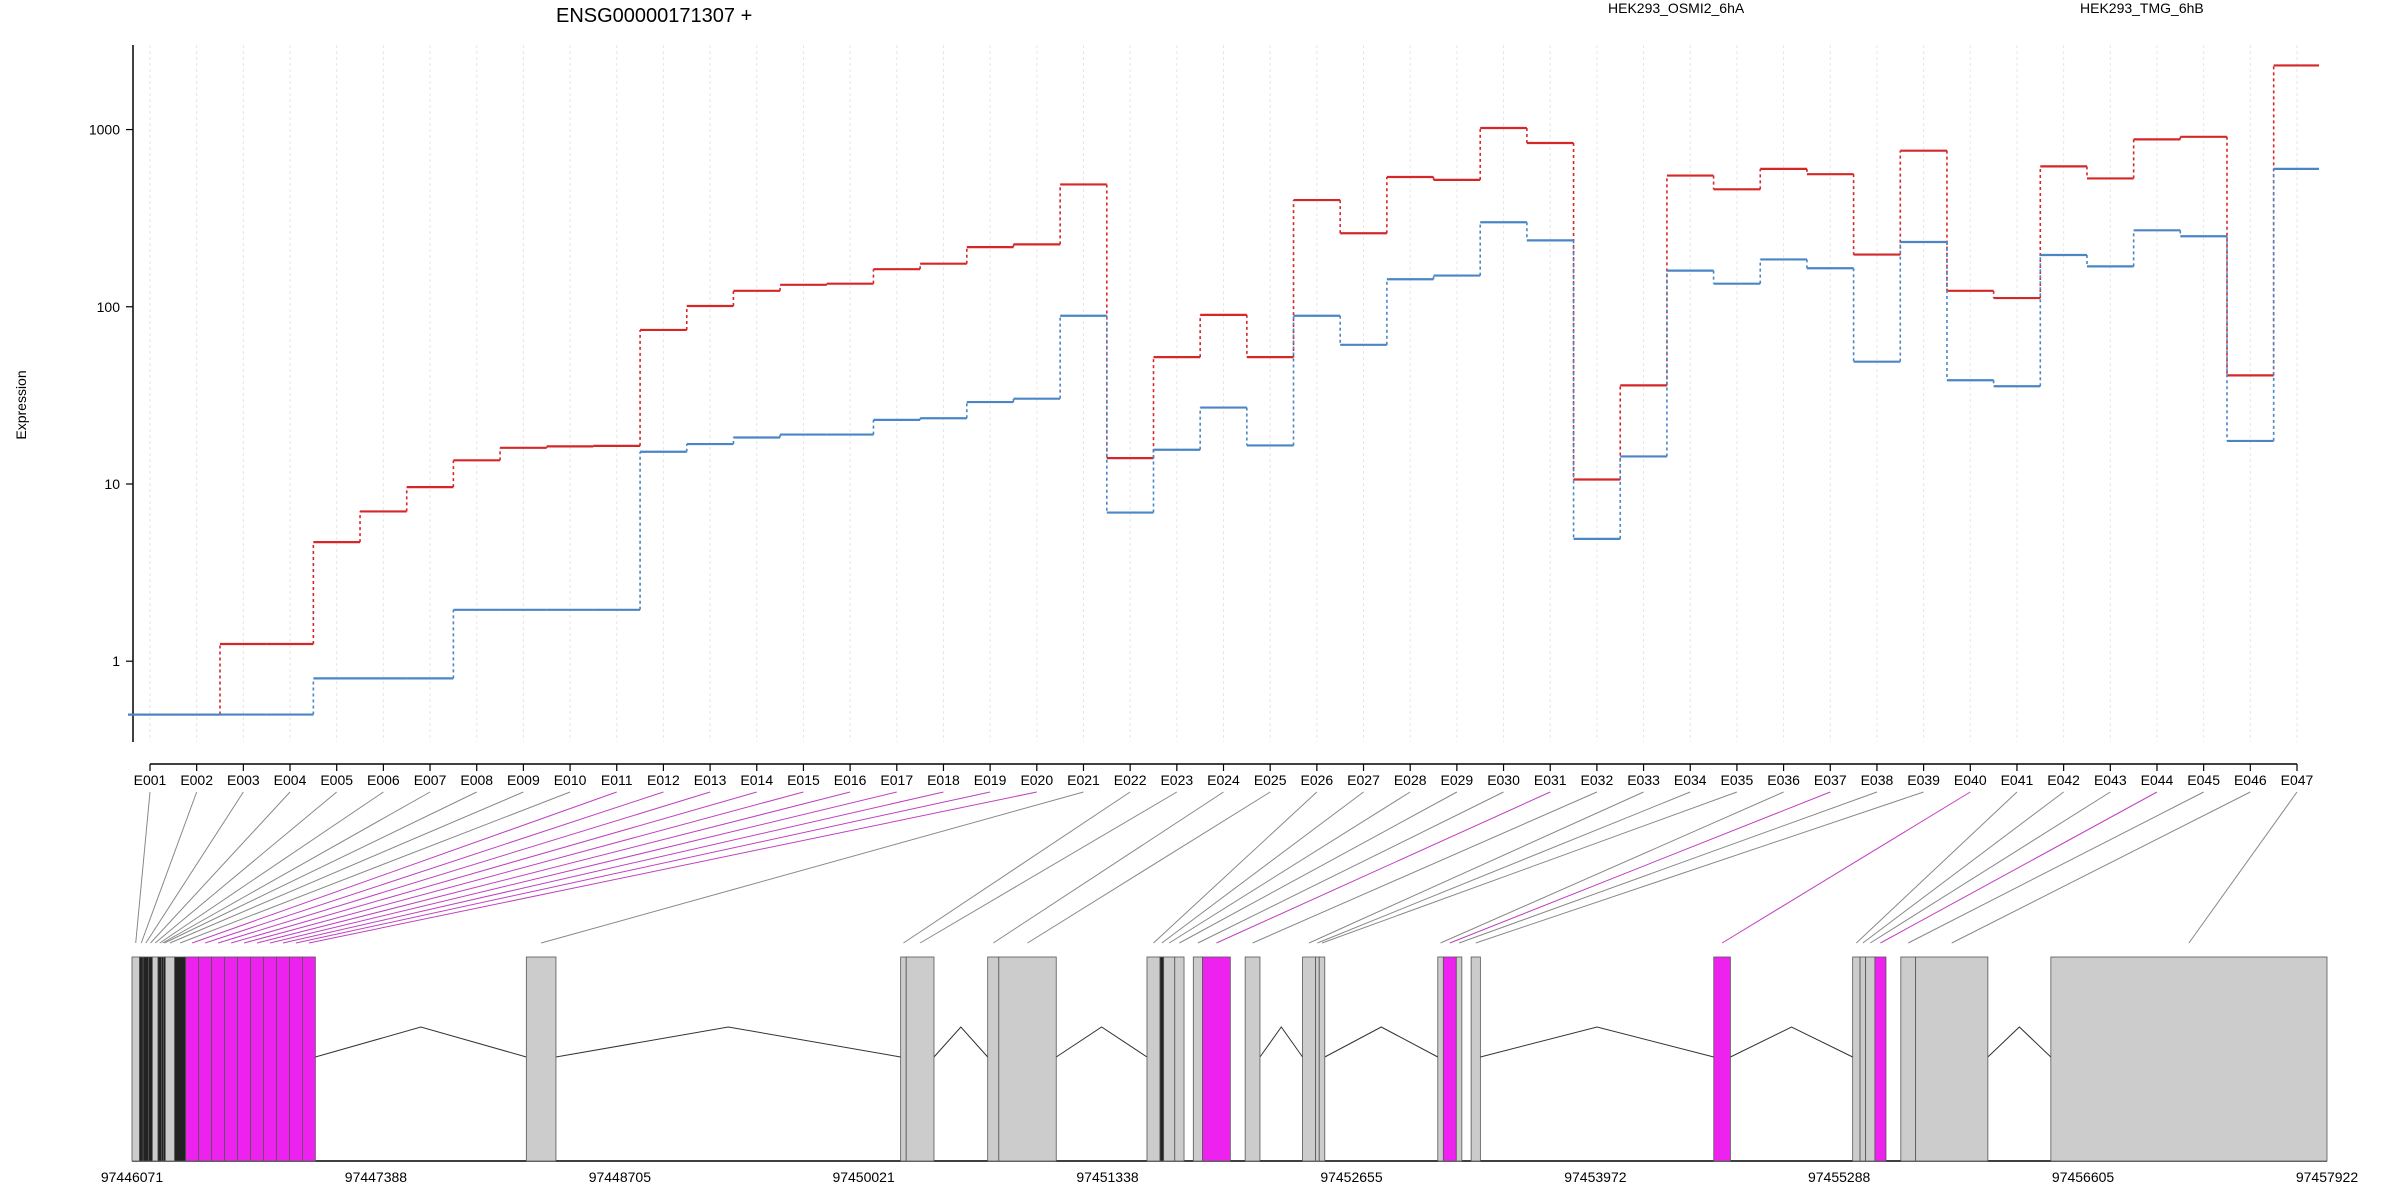 The image size is (2400, 1200). Describe the element at coordinates (2327, 1177) in the screenshot. I see `coordinate-tick-label: 97457922` at that location.